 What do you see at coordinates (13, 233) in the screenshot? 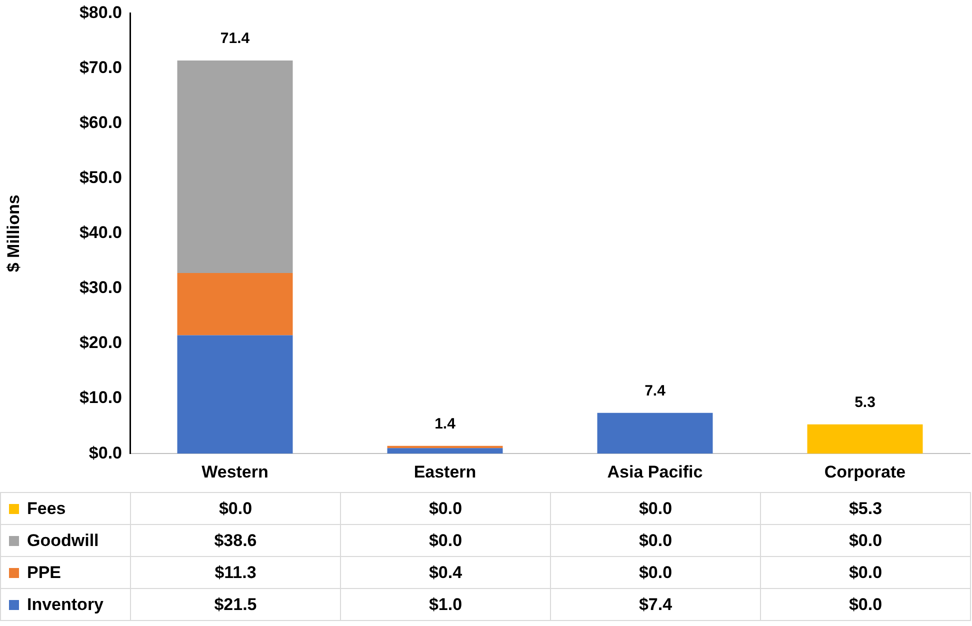
I see `y-axis-title: $ Millions` at bounding box center [13, 233].